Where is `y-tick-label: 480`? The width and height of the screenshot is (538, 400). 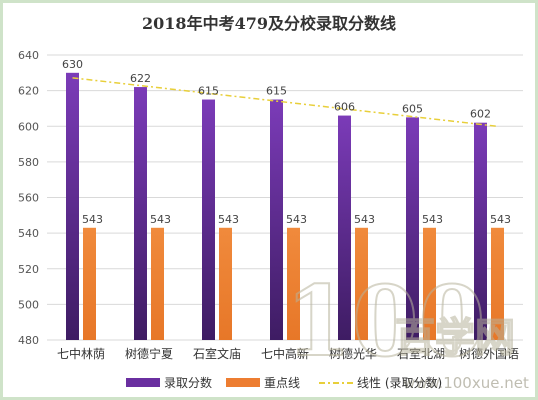 y-tick-label: 480 is located at coordinates (28, 340).